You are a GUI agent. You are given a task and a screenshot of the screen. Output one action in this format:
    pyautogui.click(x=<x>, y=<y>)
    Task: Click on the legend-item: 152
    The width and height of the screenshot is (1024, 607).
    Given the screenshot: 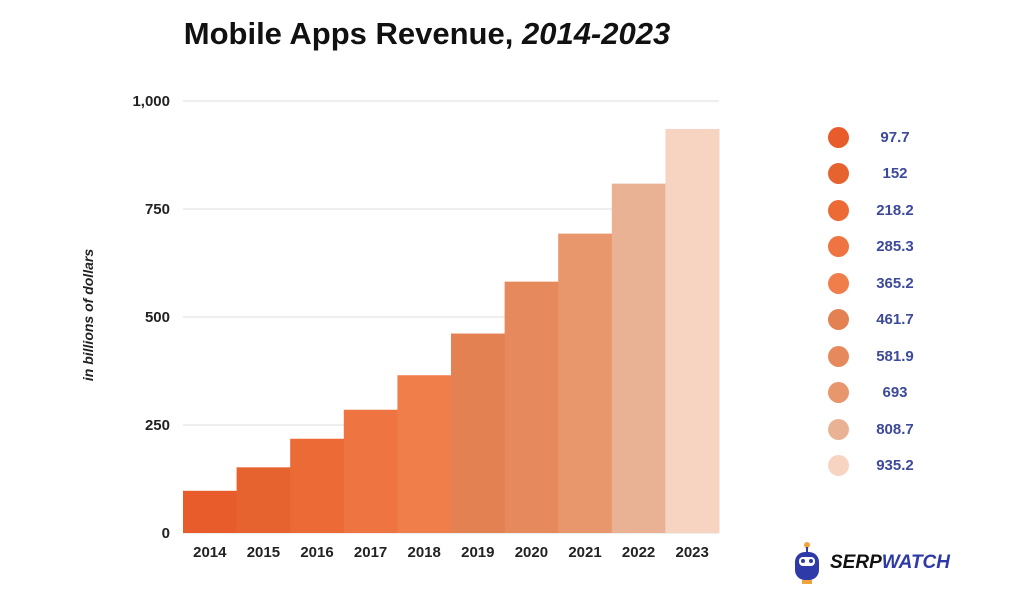 What is the action you would take?
    pyautogui.click(x=881, y=174)
    